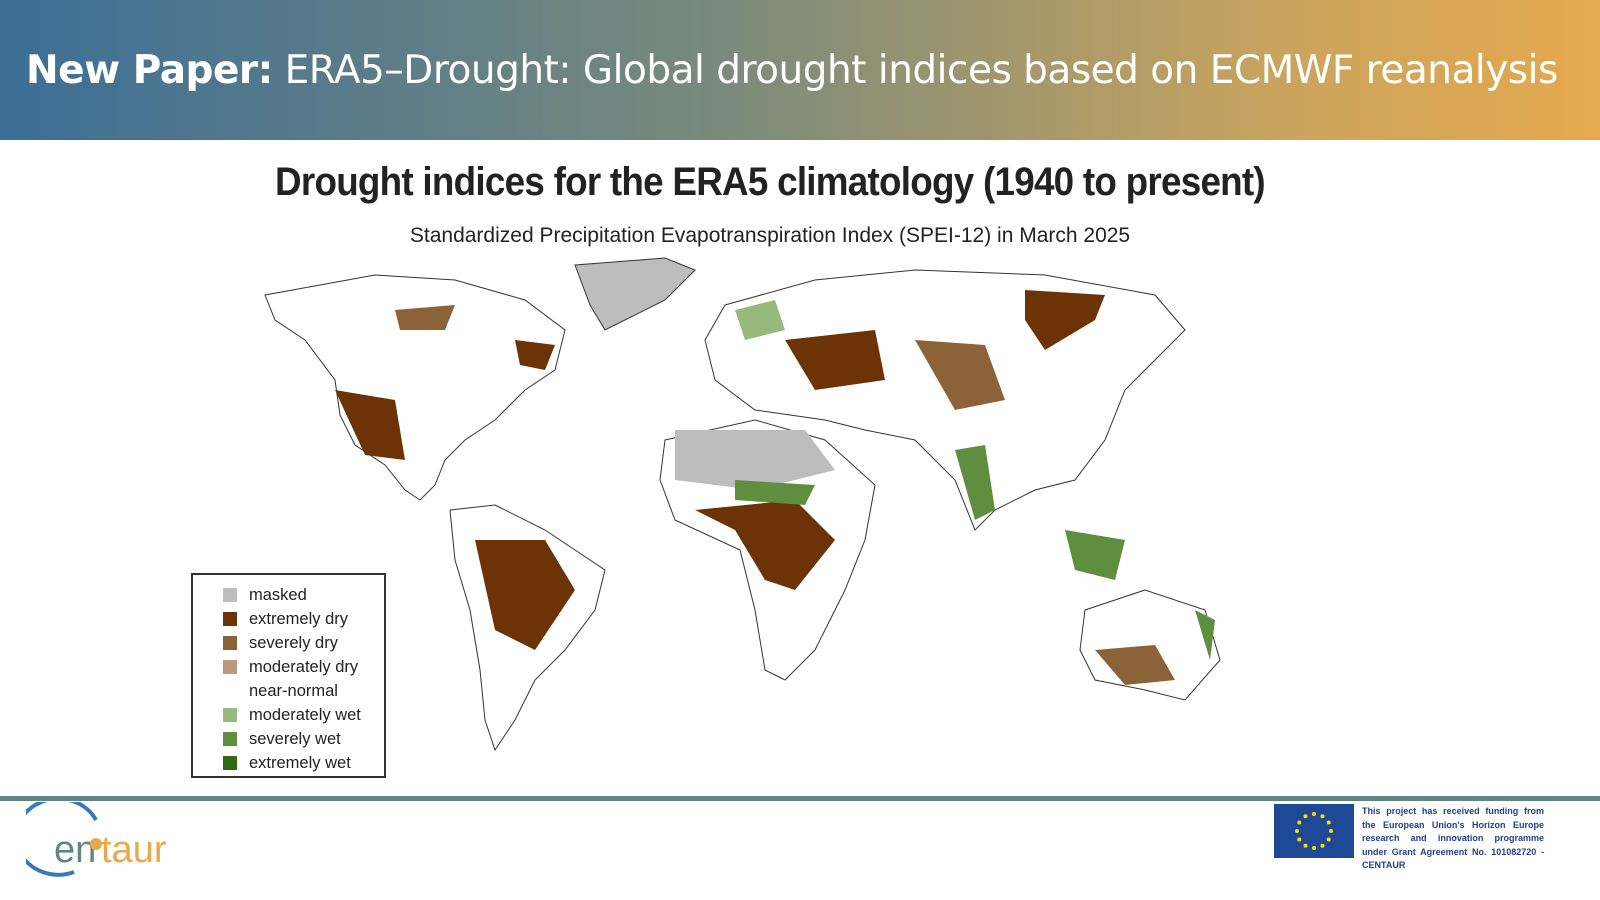 The width and height of the screenshot is (1600, 900). What do you see at coordinates (415, 387) in the screenshot?
I see `north-america` at bounding box center [415, 387].